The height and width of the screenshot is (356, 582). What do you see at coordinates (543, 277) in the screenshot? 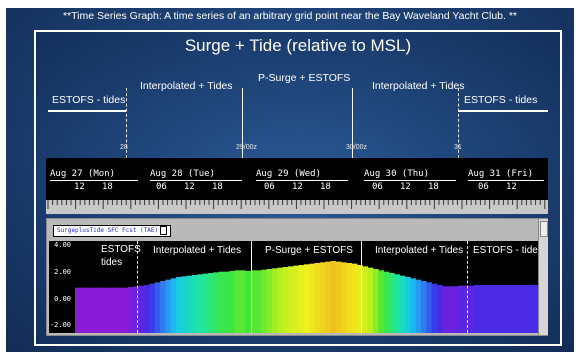
I see `vertical-scrollbar` at bounding box center [543, 277].